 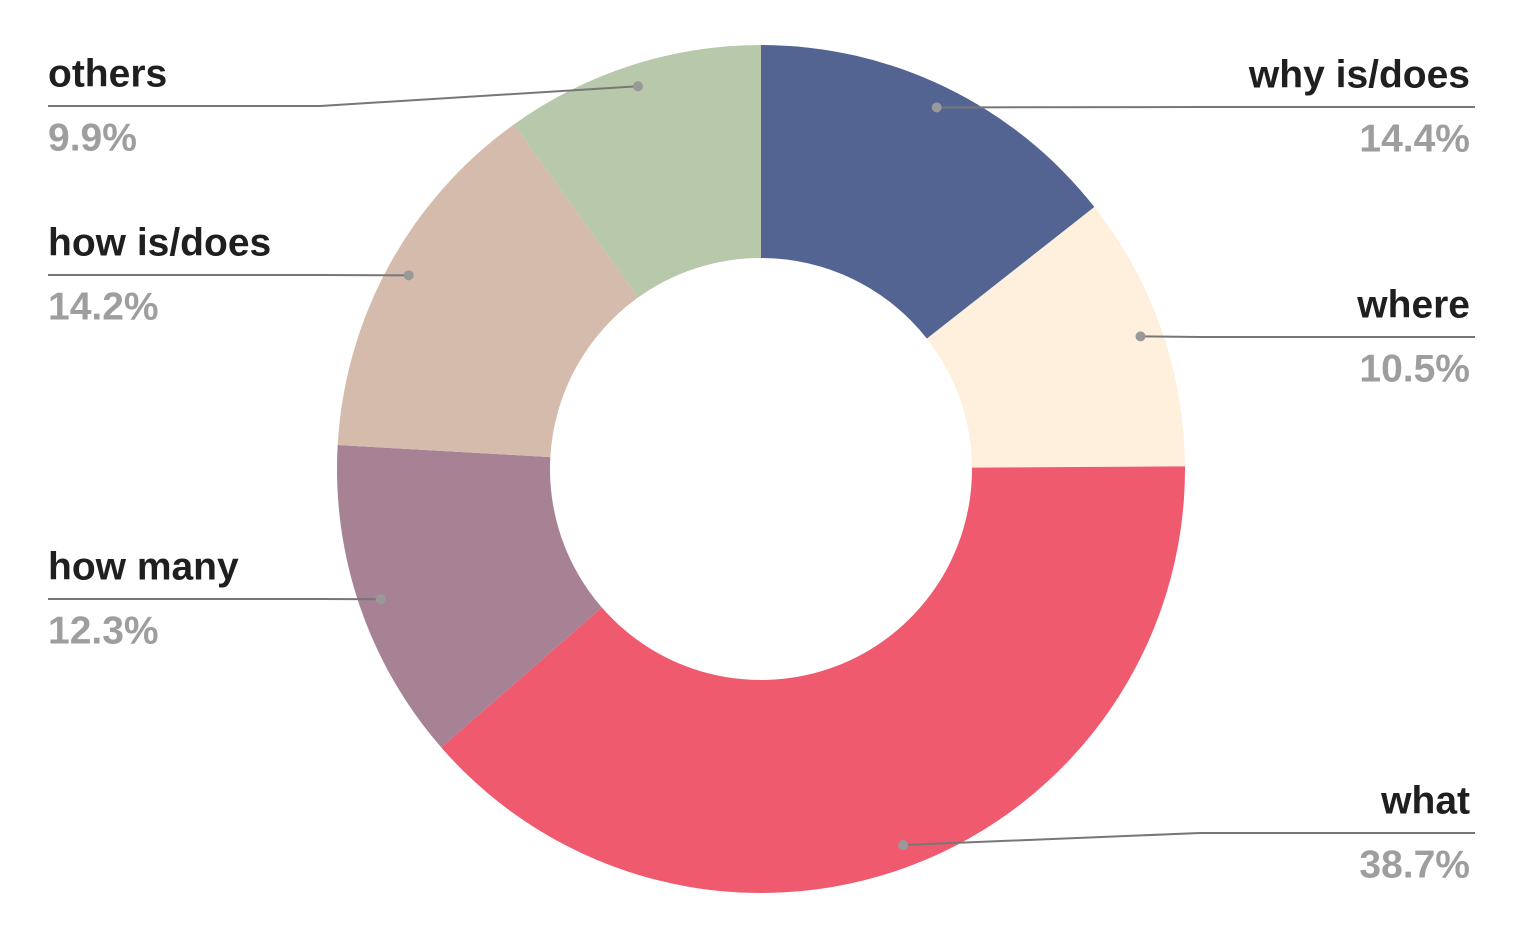 I want to click on value-label: 14.2%, so click(x=103, y=306).